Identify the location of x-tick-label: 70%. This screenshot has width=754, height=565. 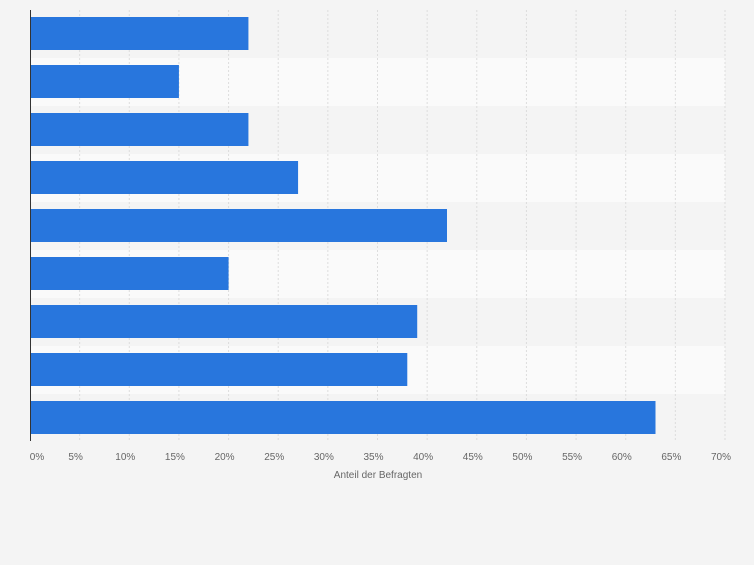
(721, 457).